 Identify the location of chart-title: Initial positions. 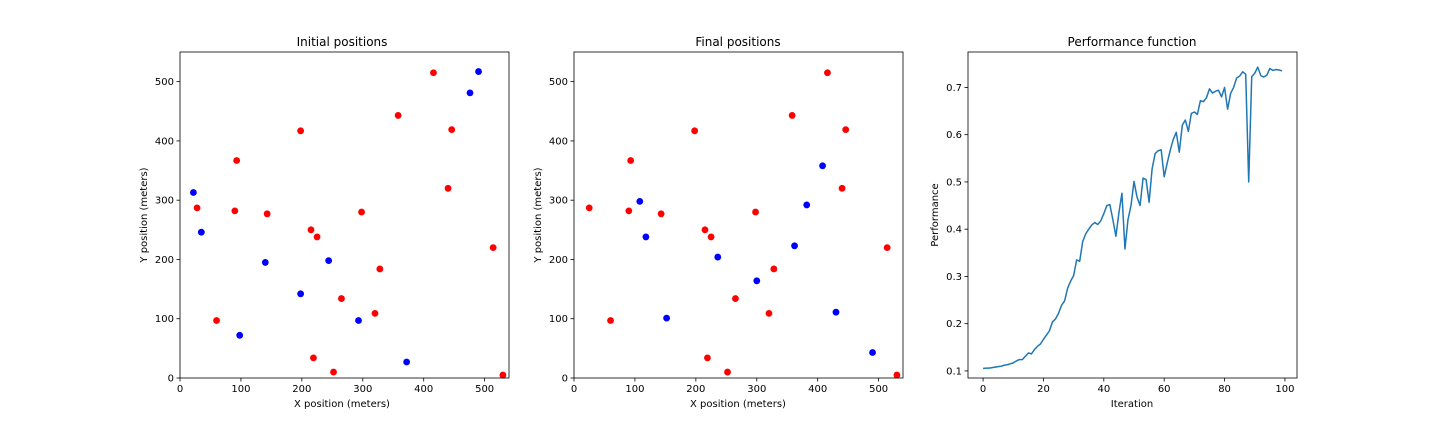
(342, 42).